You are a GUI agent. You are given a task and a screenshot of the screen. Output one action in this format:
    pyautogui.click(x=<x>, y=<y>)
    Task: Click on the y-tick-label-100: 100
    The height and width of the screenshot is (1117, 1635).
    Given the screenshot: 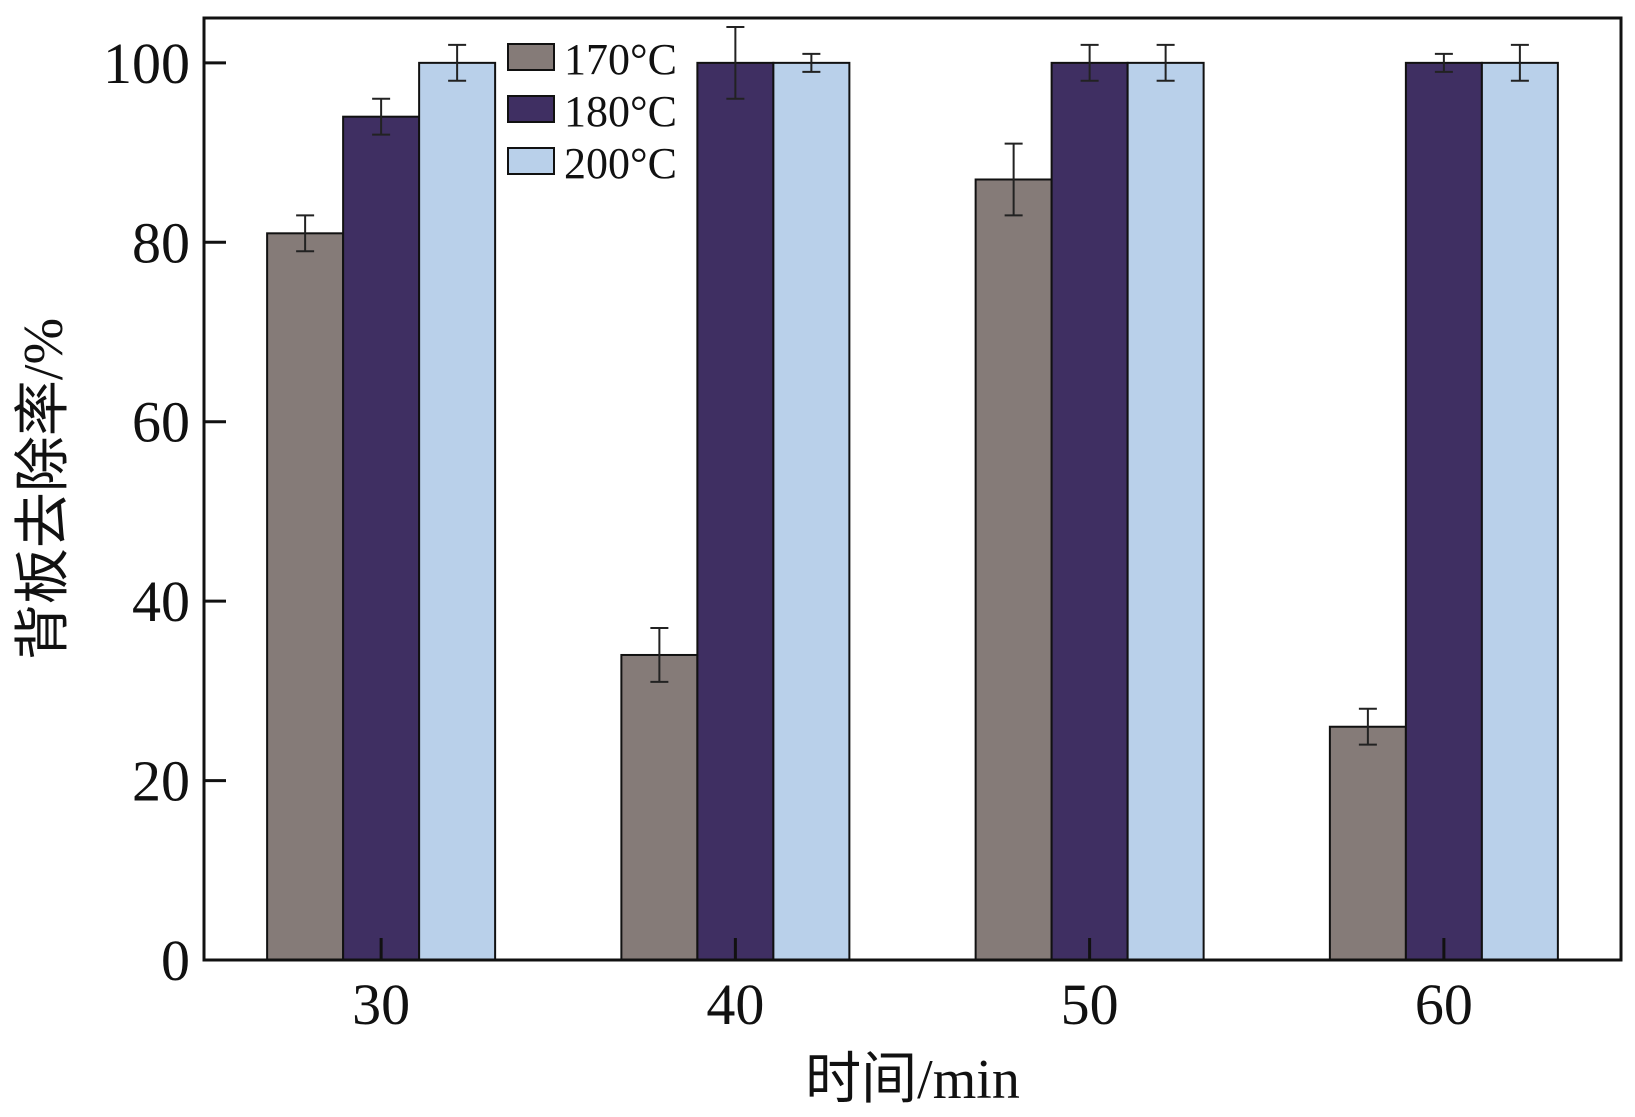 What is the action you would take?
    pyautogui.click(x=146, y=63)
    